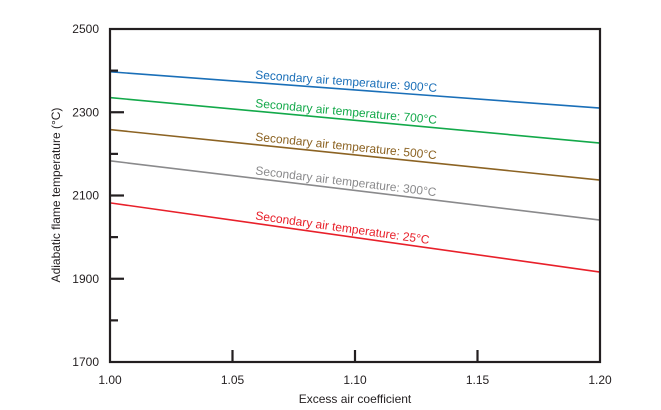 The image size is (661, 410). What do you see at coordinates (600, 380) in the screenshot?
I see `x-tick-label: 1.20` at bounding box center [600, 380].